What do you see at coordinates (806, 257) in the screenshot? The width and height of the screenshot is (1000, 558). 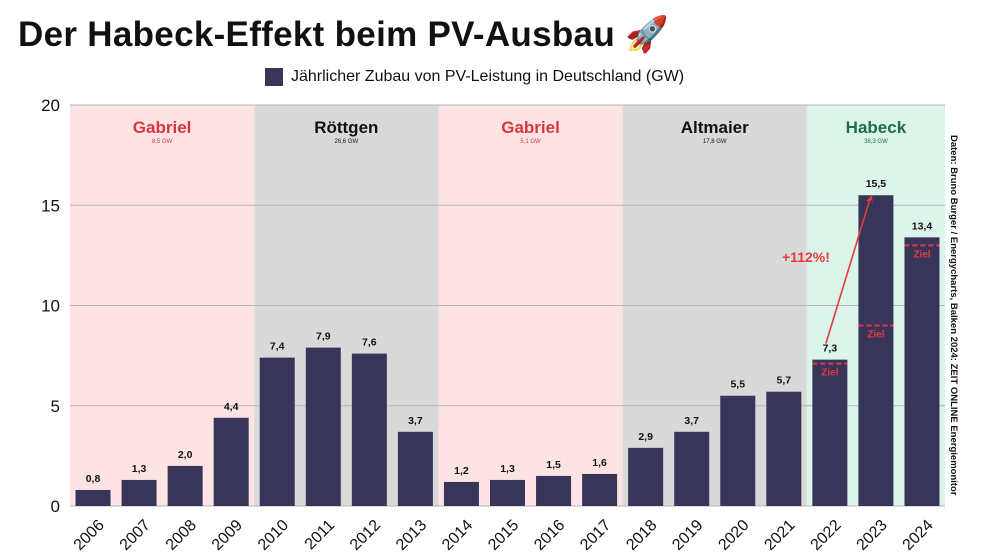 I see `growth-annotation: +112%!` at bounding box center [806, 257].